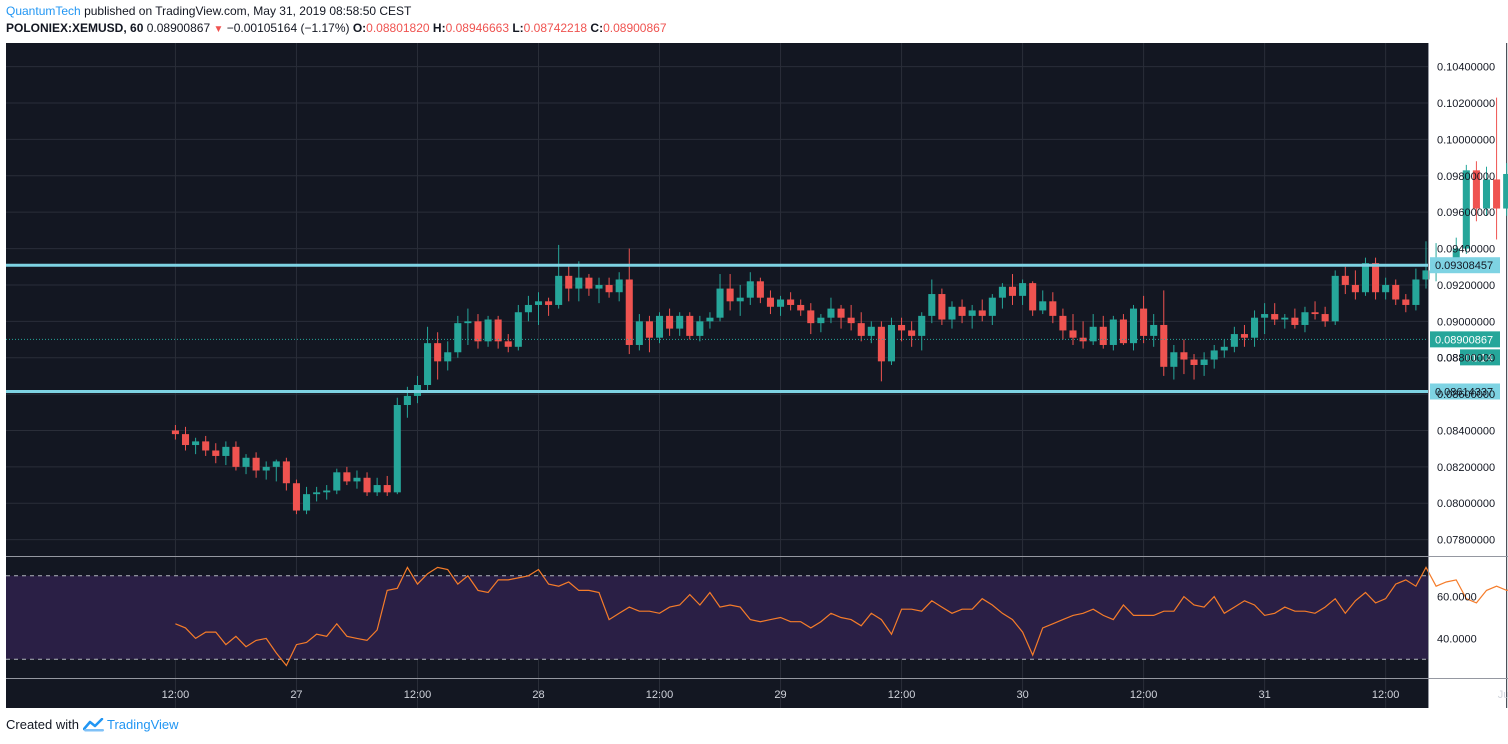  I want to click on low-label: L:, so click(518, 28).